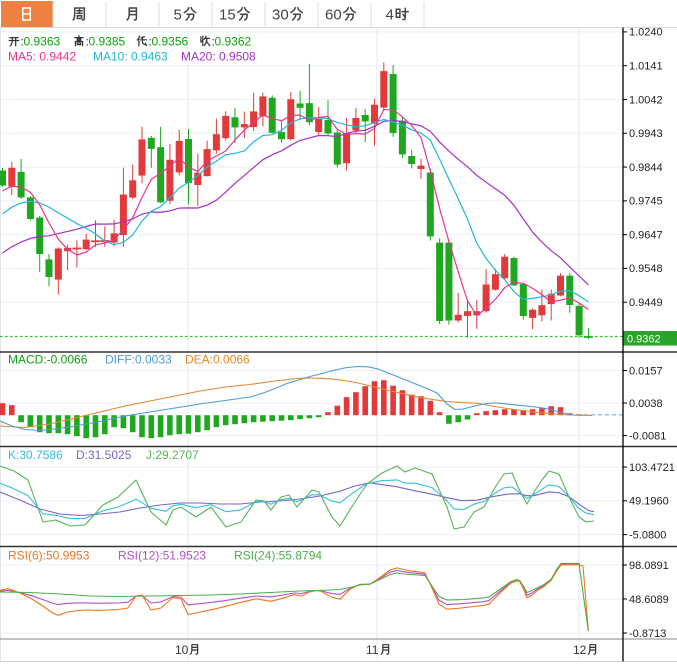  I want to click on svg-text: 0.9385, so click(107, 42).